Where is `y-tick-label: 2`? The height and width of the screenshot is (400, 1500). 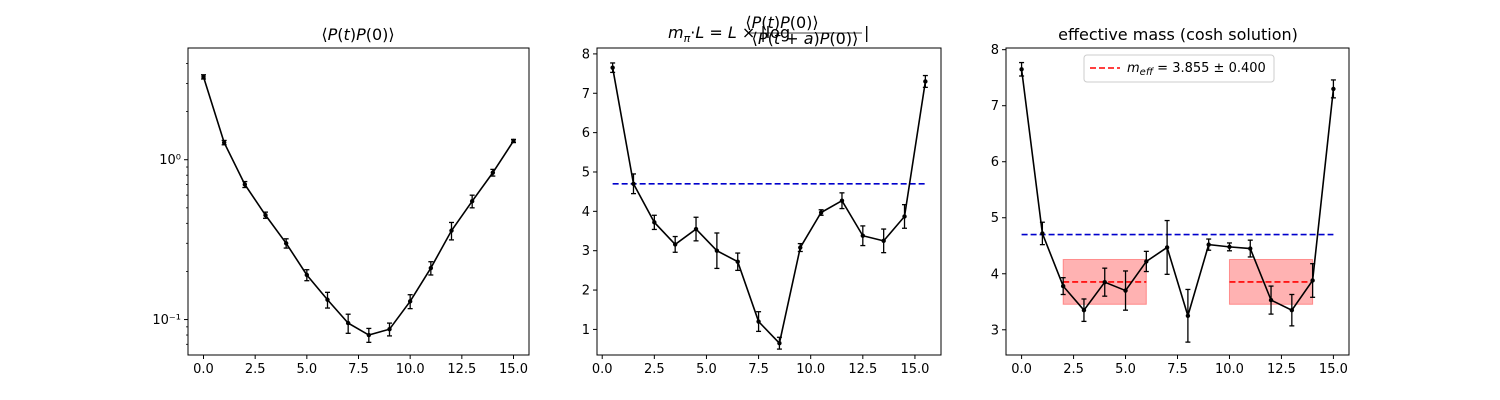
y-tick-label: 2 is located at coordinates (586, 291).